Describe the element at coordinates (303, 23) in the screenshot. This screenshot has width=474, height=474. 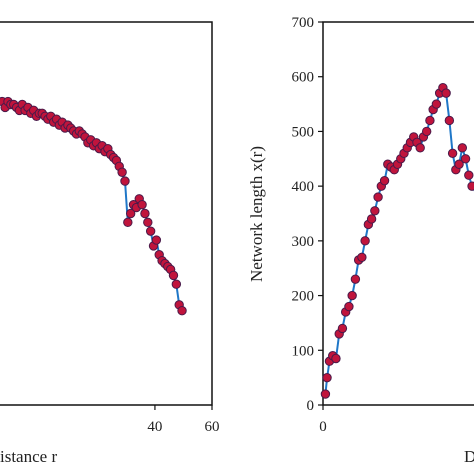
I see `right-y-tick-label: 700` at that location.